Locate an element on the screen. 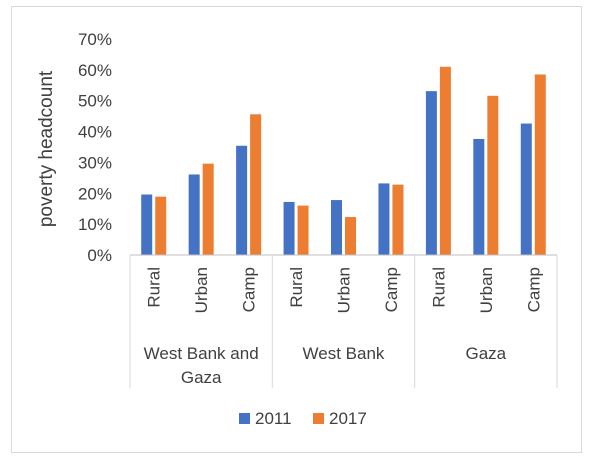  group-label: West Bank is located at coordinates (344, 353).